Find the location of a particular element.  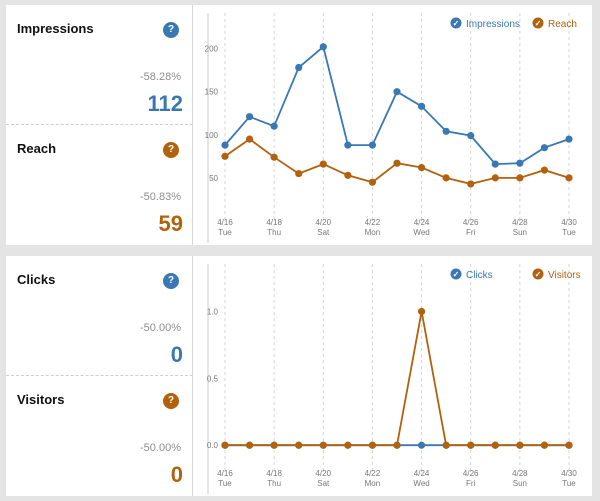

legend-label: Visitors is located at coordinates (564, 275).